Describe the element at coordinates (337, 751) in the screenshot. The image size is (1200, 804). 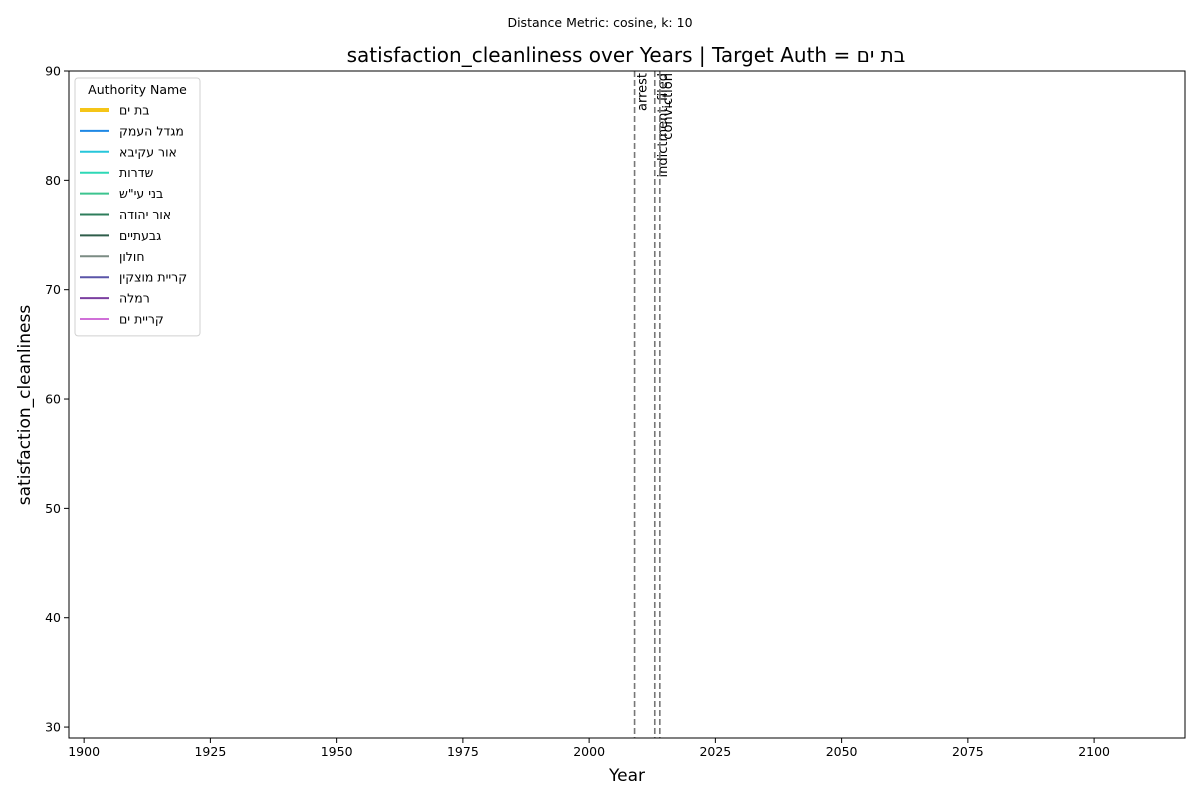
I see `x-tick-label: 1950` at that location.